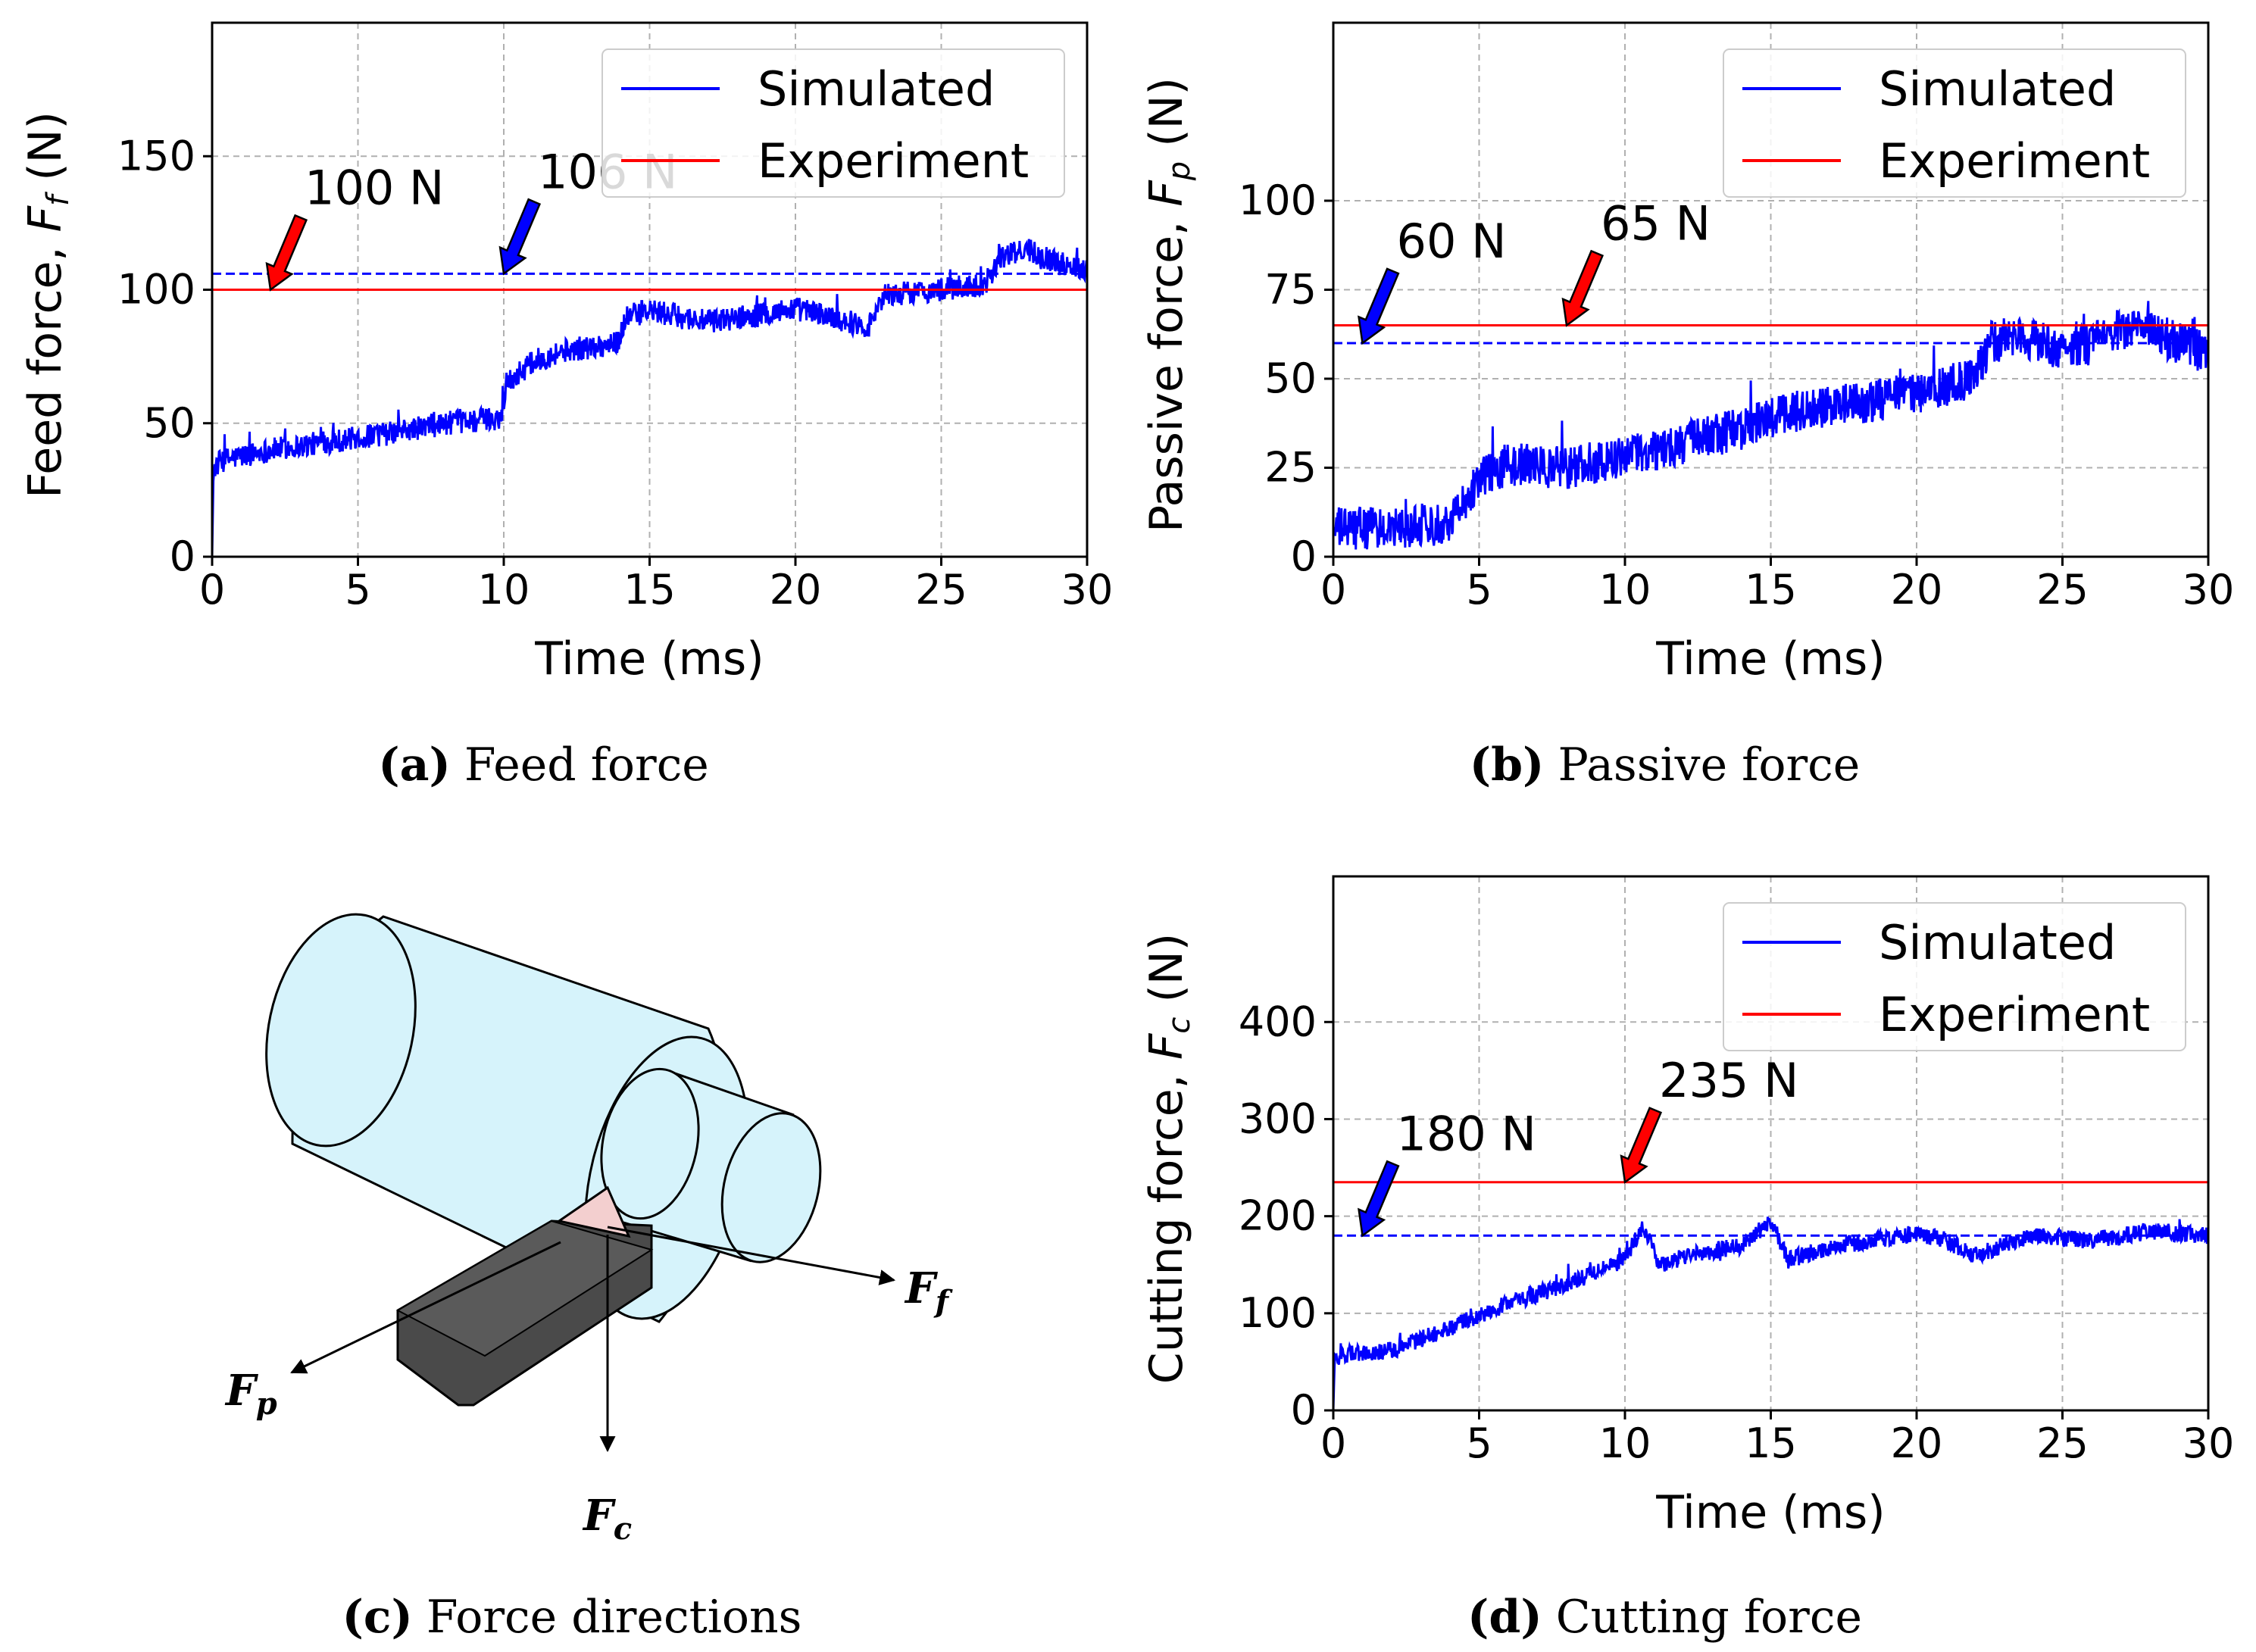 This screenshot has width=2256, height=1652. I want to click on cylinder-small-left-face, so click(650, 1143).